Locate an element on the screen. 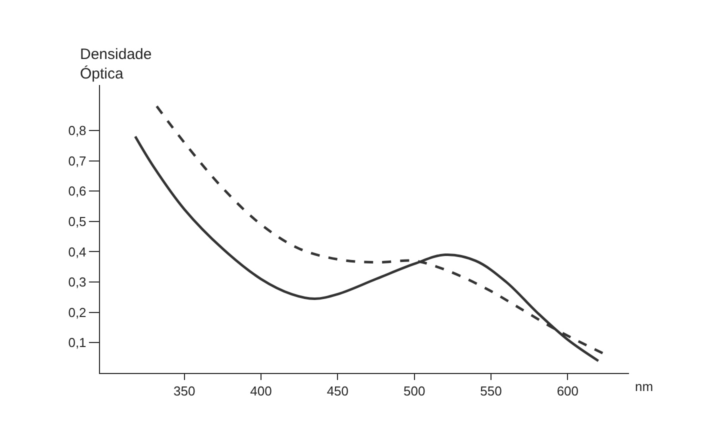  y-tick-label: 0,8 is located at coordinates (77, 130).